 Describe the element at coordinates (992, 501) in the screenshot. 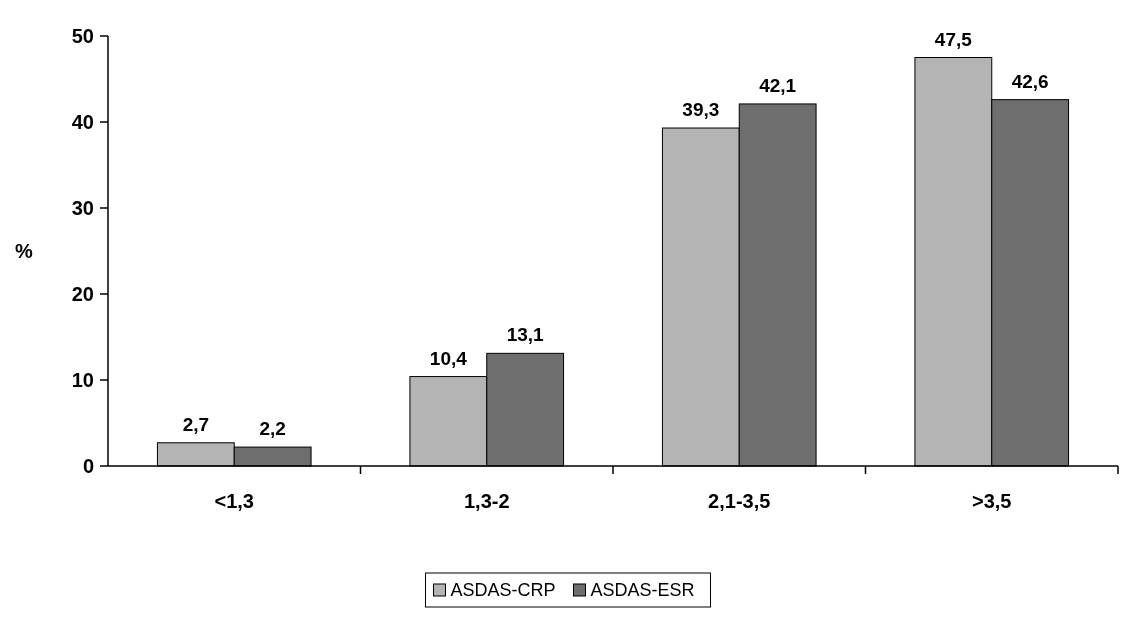

I see `x-tick-label: >3,5` at that location.